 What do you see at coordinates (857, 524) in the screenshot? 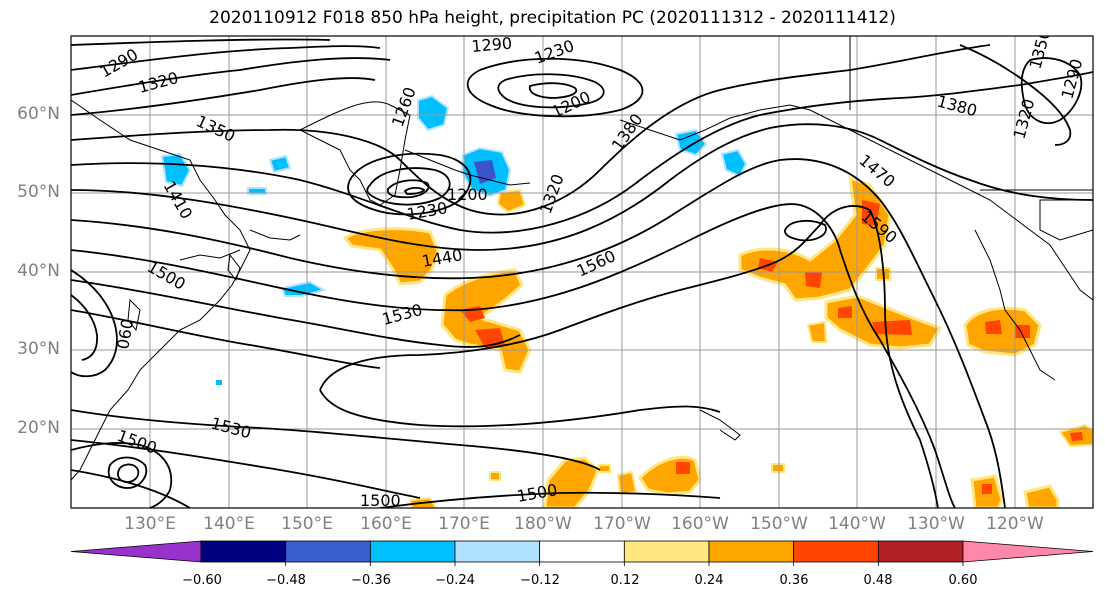
I see `lon-label-140w: 140°W` at bounding box center [857, 524].